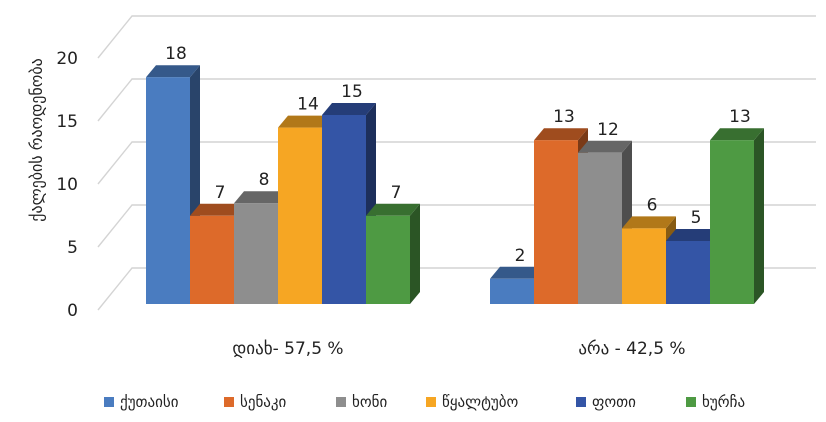  Describe the element at coordinates (696, 218) in the screenshot. I see `data-label: 5` at that location.